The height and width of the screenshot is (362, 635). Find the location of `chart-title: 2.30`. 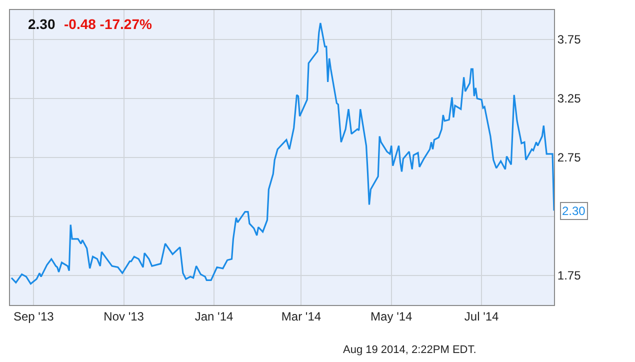

chart-title: 2.30 is located at coordinates (42, 24).